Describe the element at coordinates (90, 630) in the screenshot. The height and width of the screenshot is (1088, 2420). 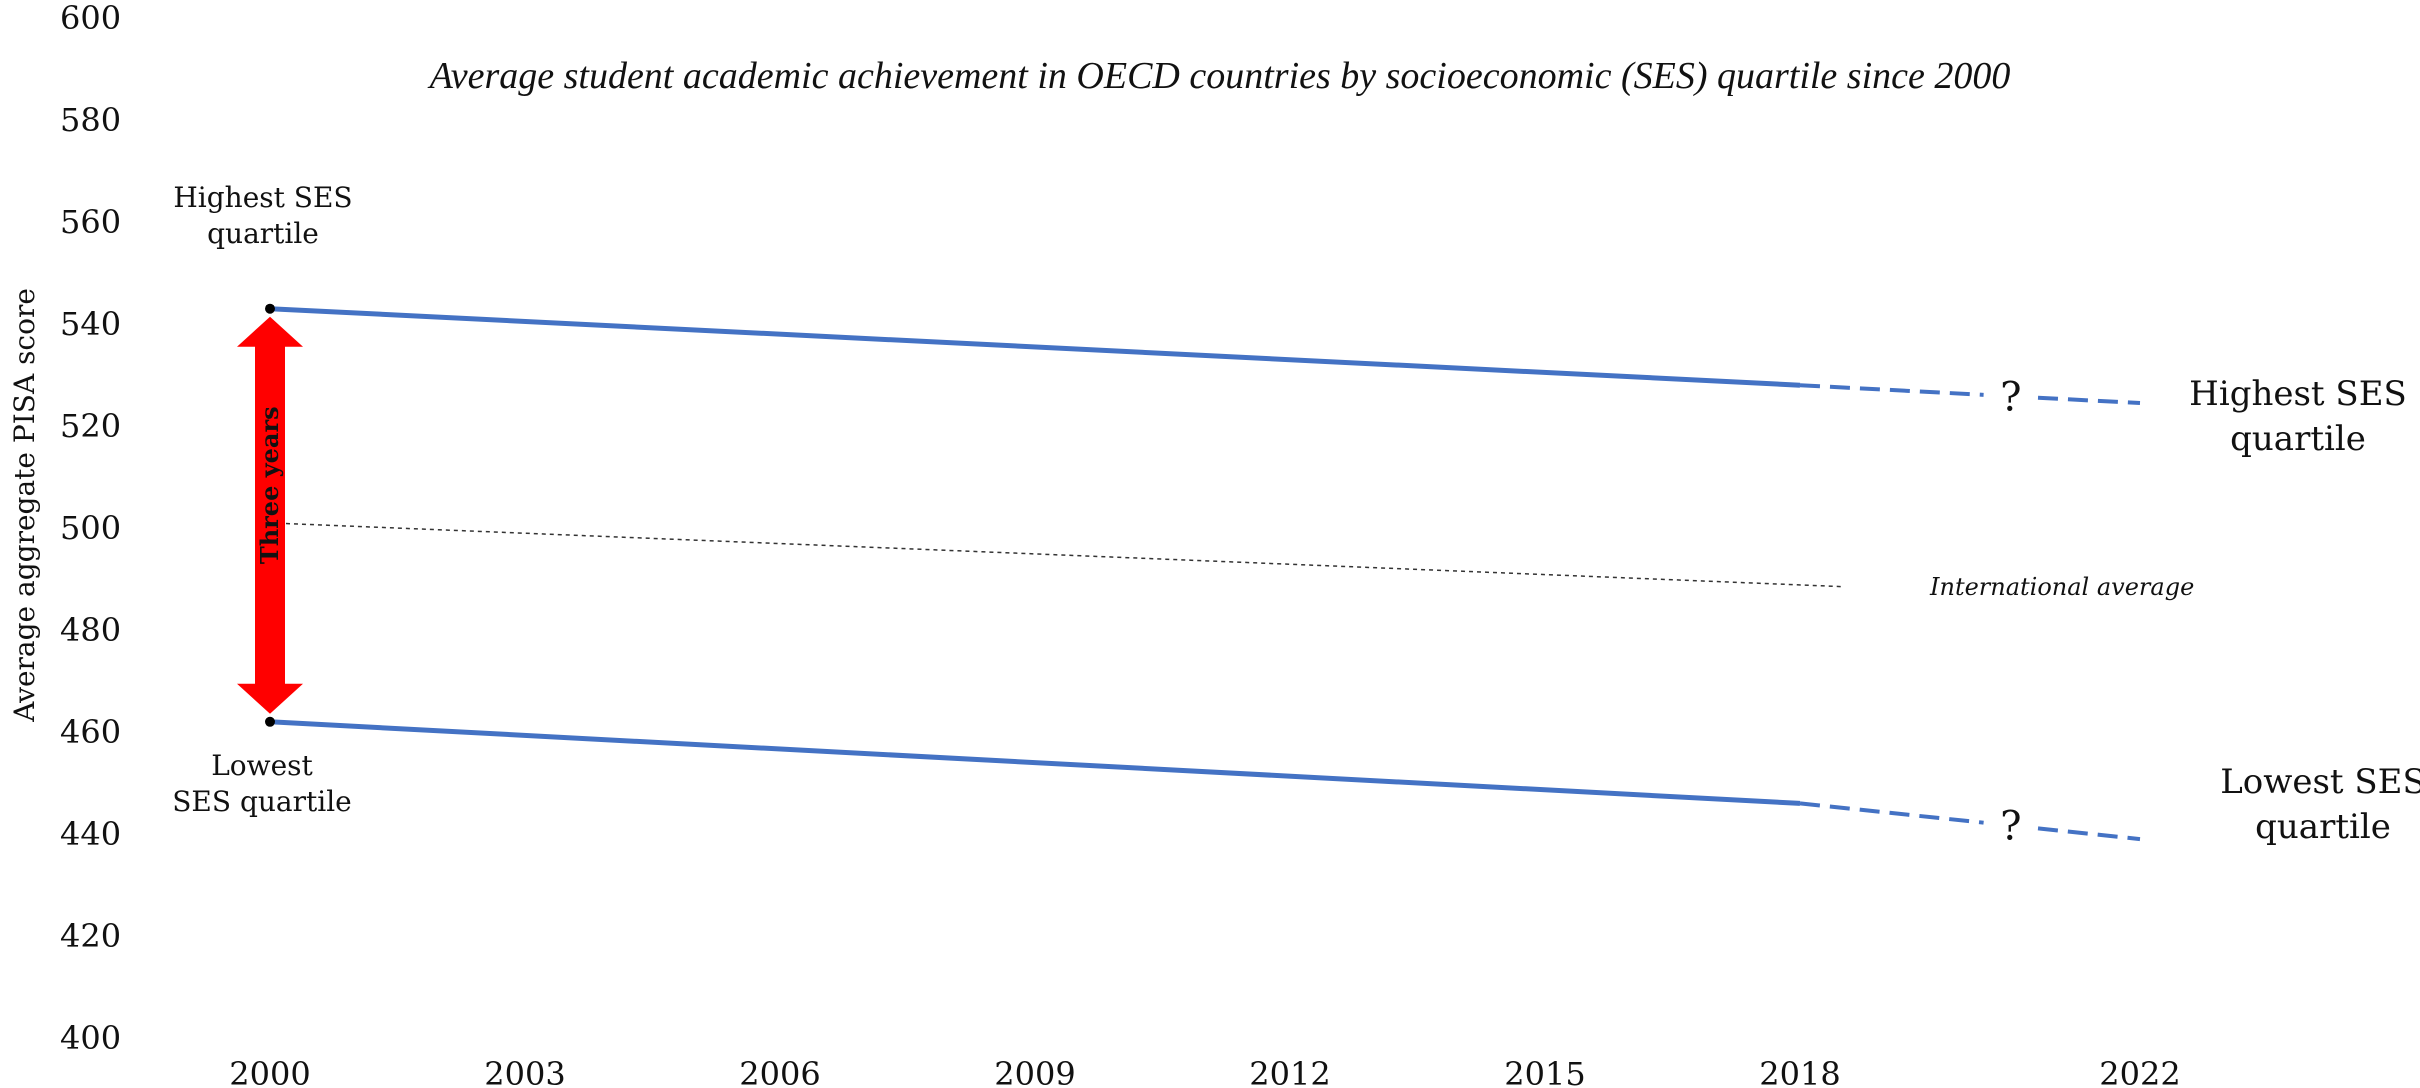
I see `y-tick-label: 480` at that location.